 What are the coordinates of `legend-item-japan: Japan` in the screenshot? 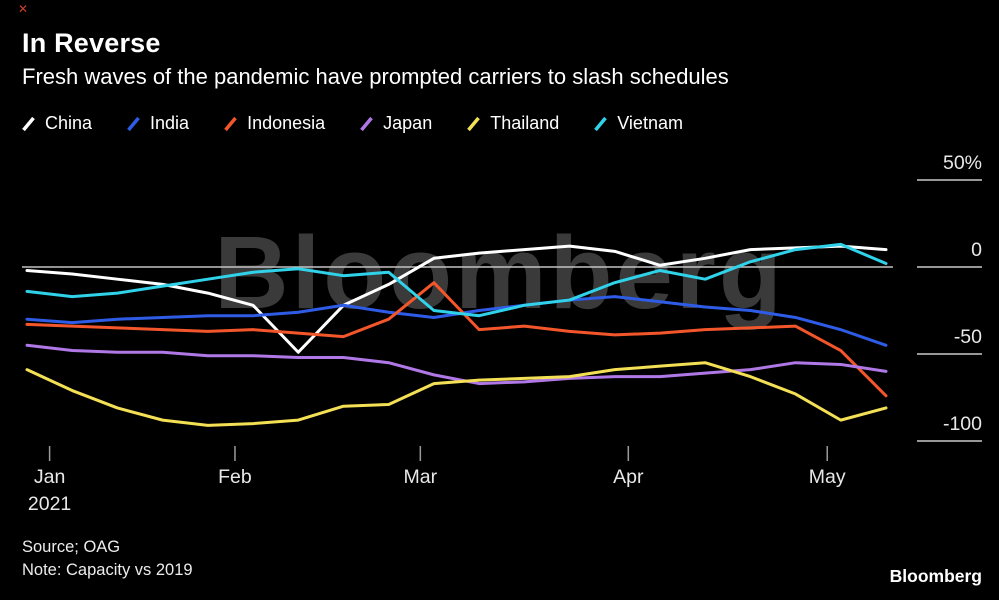 It's located at (395, 123).